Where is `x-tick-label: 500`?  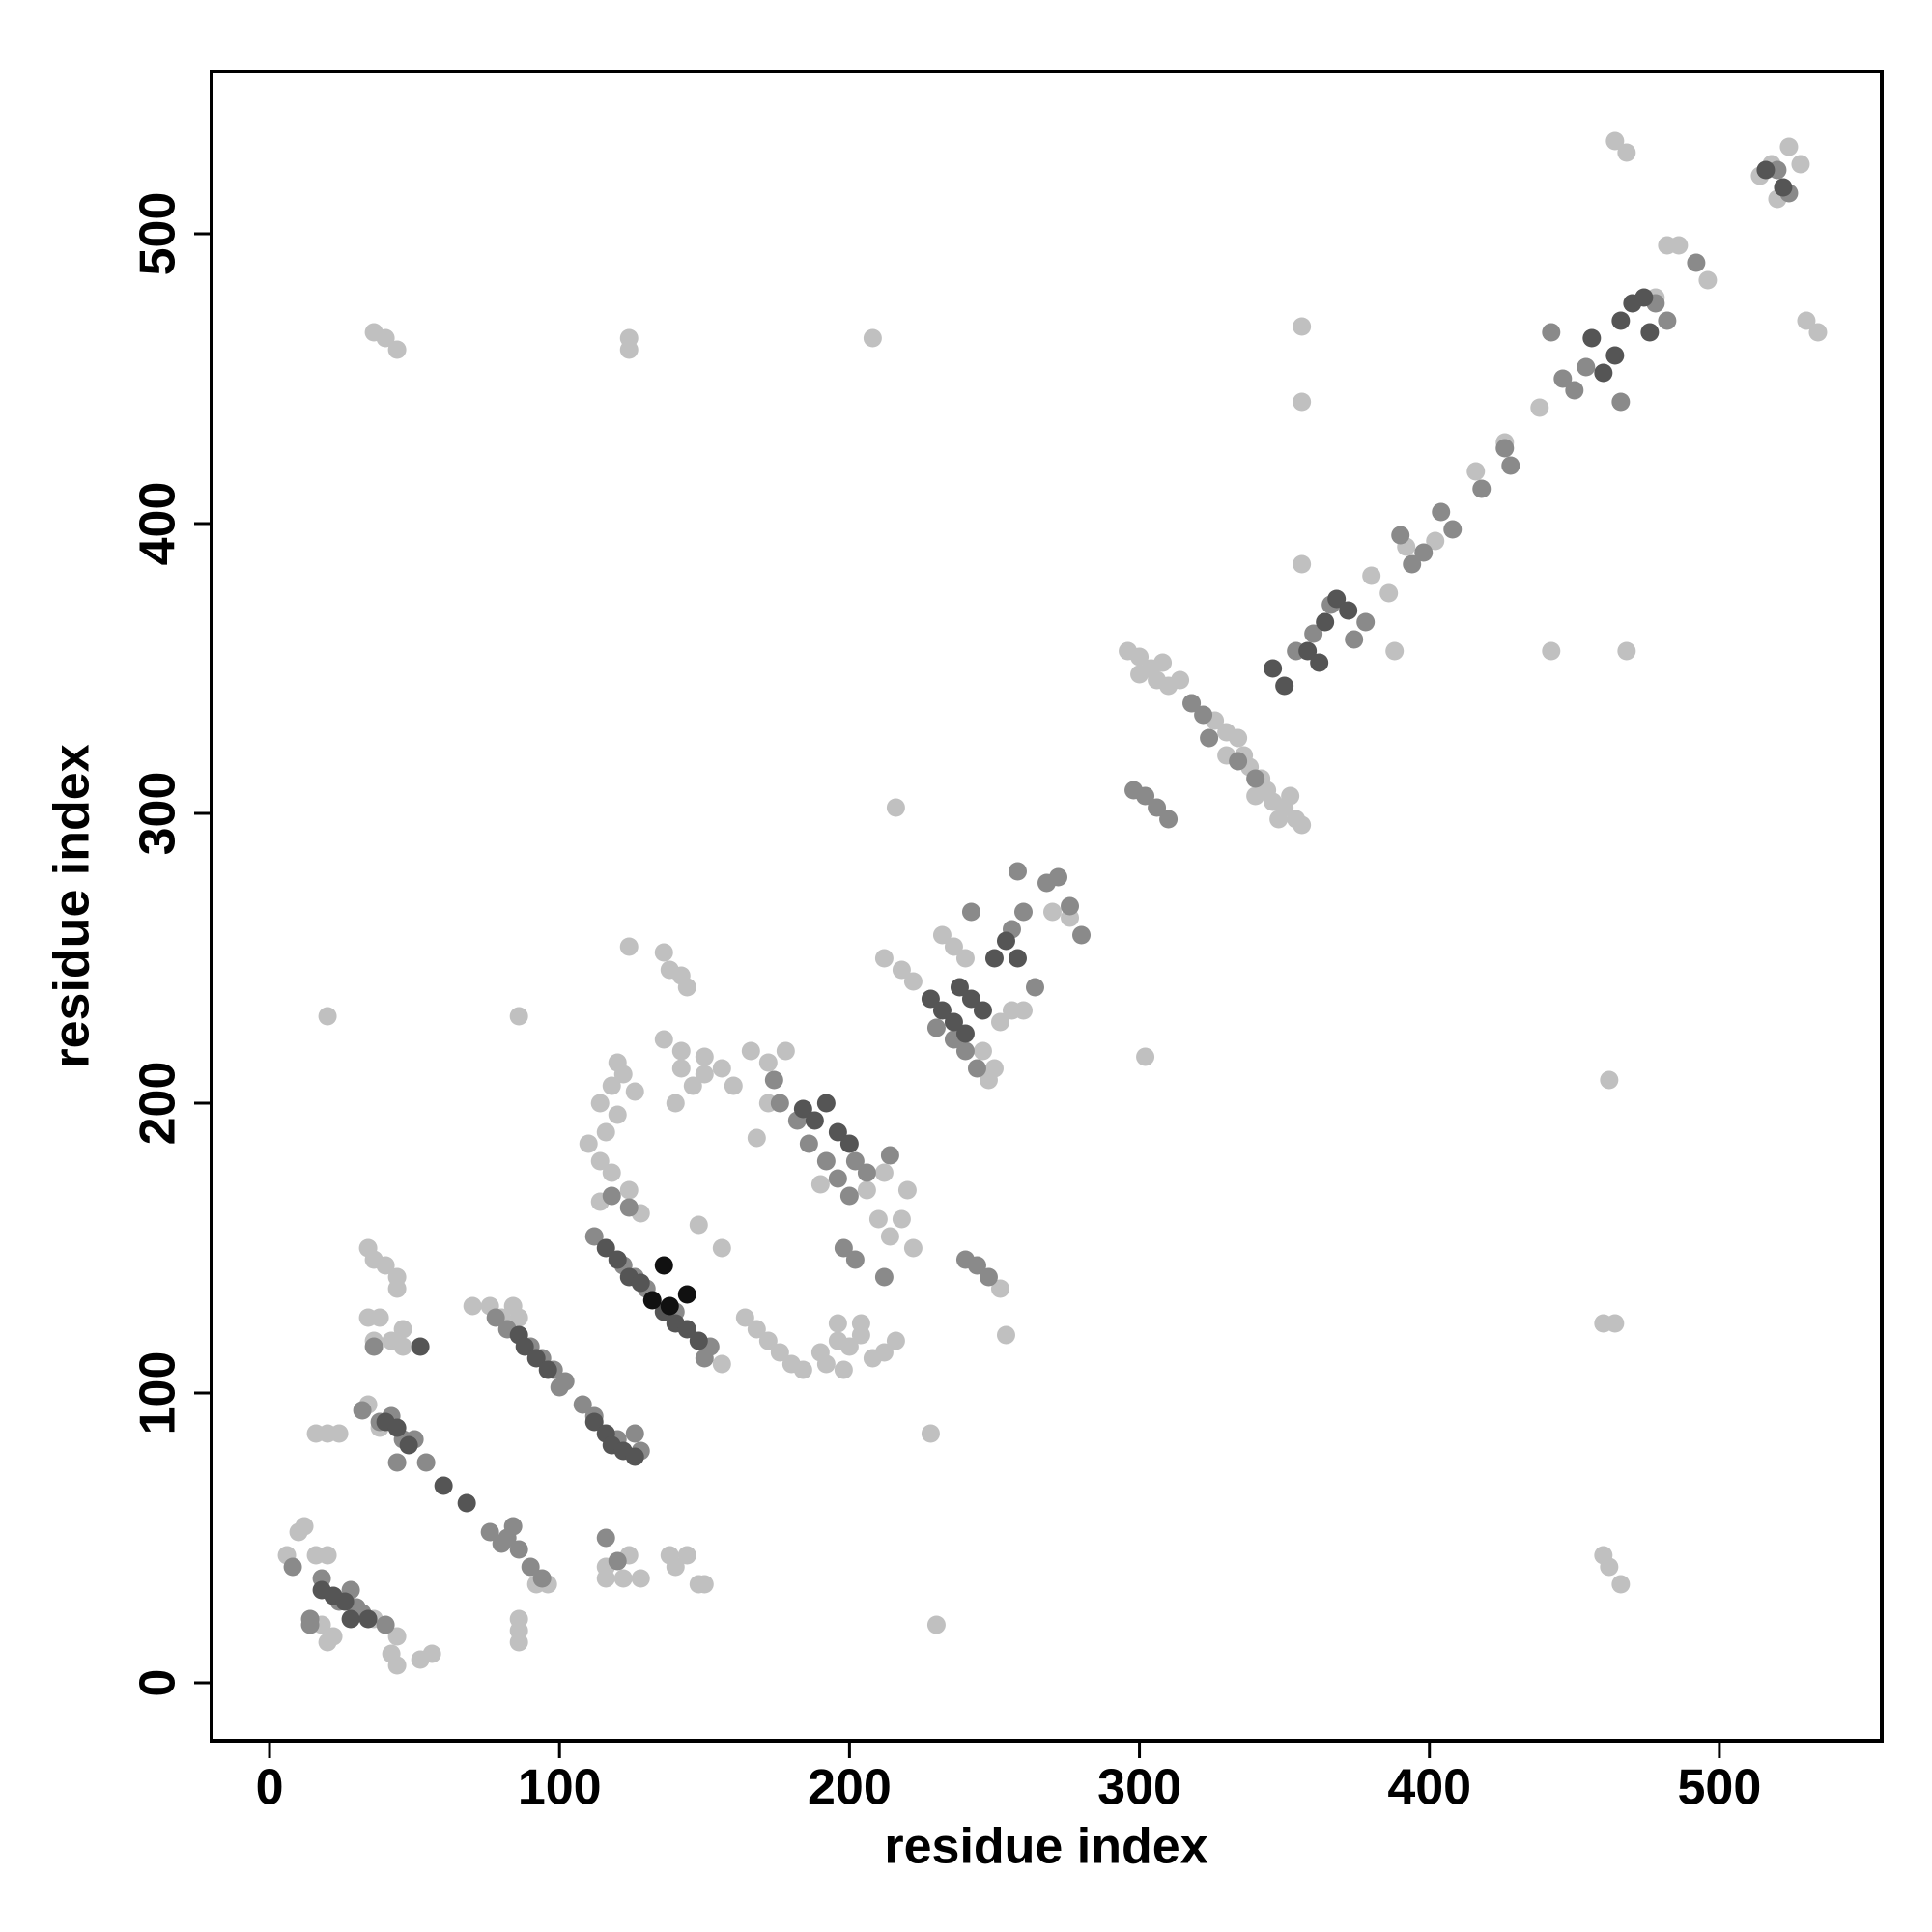
x-tick-label: 500 is located at coordinates (1720, 1788).